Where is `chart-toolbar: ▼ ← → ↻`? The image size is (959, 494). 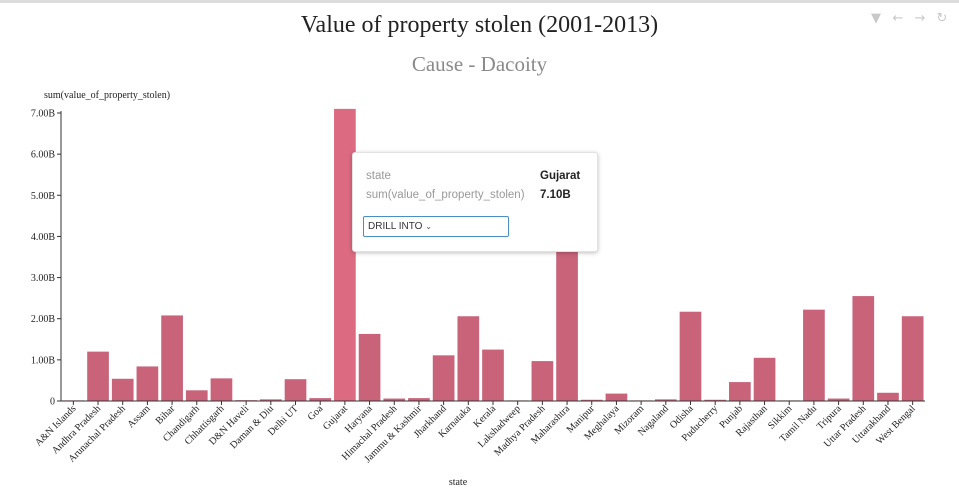 chart-toolbar: ▼ ← → ↻ is located at coordinates (909, 18).